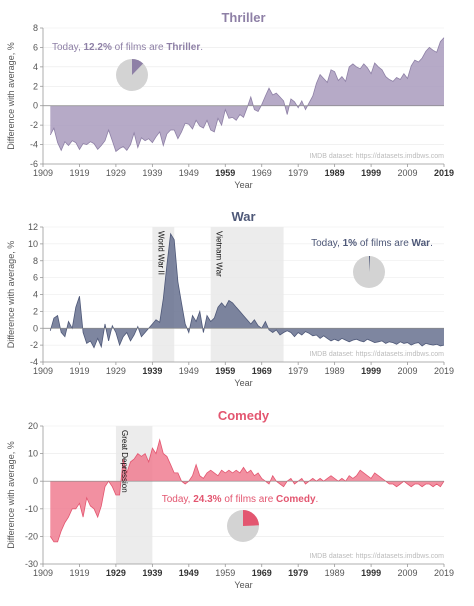 The width and height of the screenshot is (474, 606). What do you see at coordinates (372, 243) in the screenshot?
I see `today-annotation: Today, 1% of films are War.` at bounding box center [372, 243].